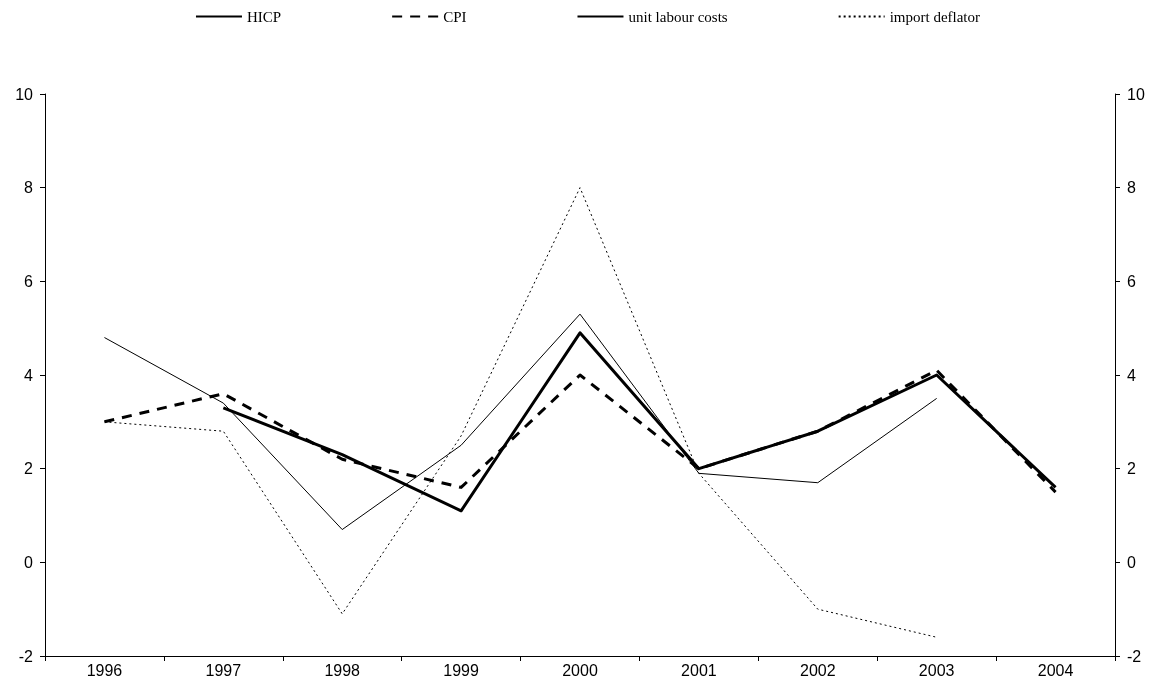 The image size is (1175, 686). What do you see at coordinates (1131, 188) in the screenshot?
I see `y2-tick-label: 8` at bounding box center [1131, 188].